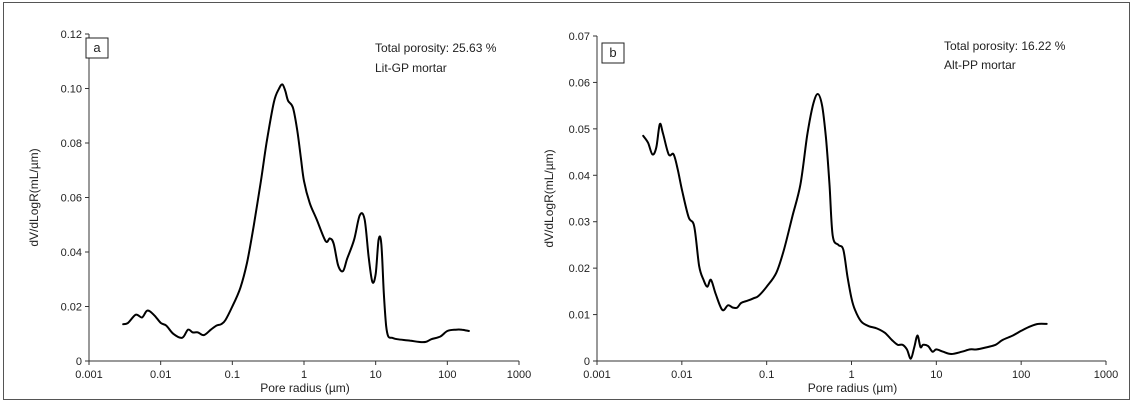 Image resolution: width=1134 pixels, height=403 pixels. Describe the element at coordinates (1005, 46) in the screenshot. I see `porosity-annotation: Total porosity: 16.22 %` at that location.